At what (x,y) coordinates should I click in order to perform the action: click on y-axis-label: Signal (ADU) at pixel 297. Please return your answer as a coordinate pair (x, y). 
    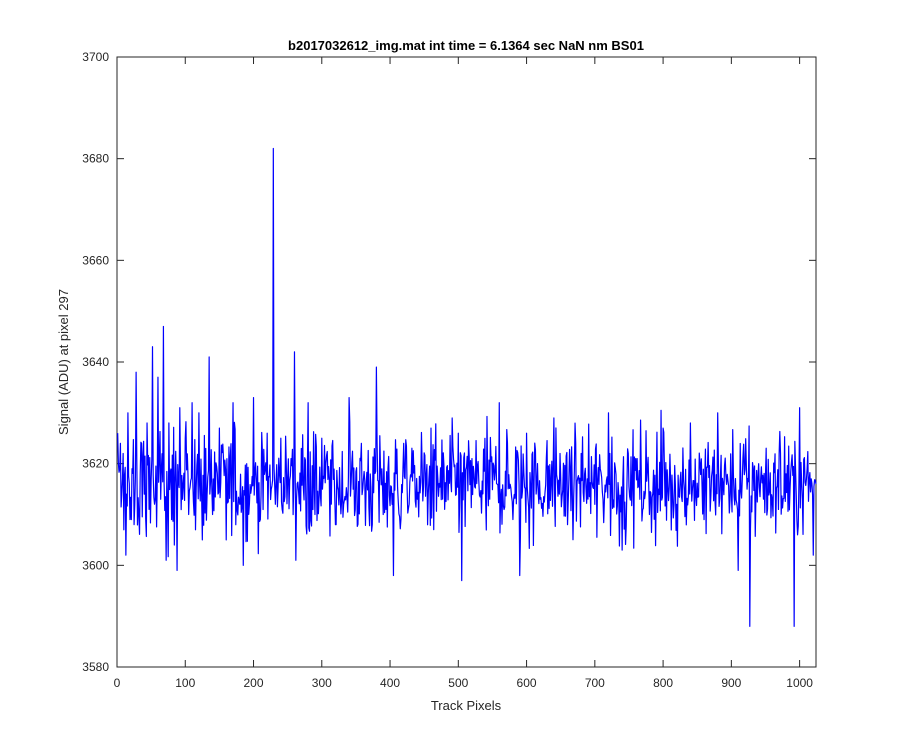
    Looking at the image, I should click on (63, 362).